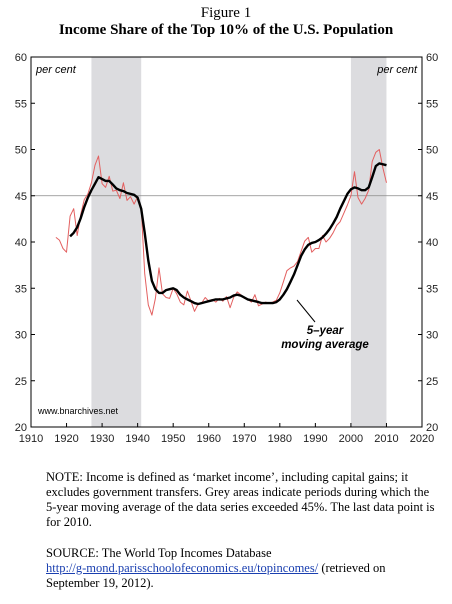 This screenshot has height=604, width=452. What do you see at coordinates (21, 243) in the screenshot?
I see `y-tick-label-left: 40` at bounding box center [21, 243].